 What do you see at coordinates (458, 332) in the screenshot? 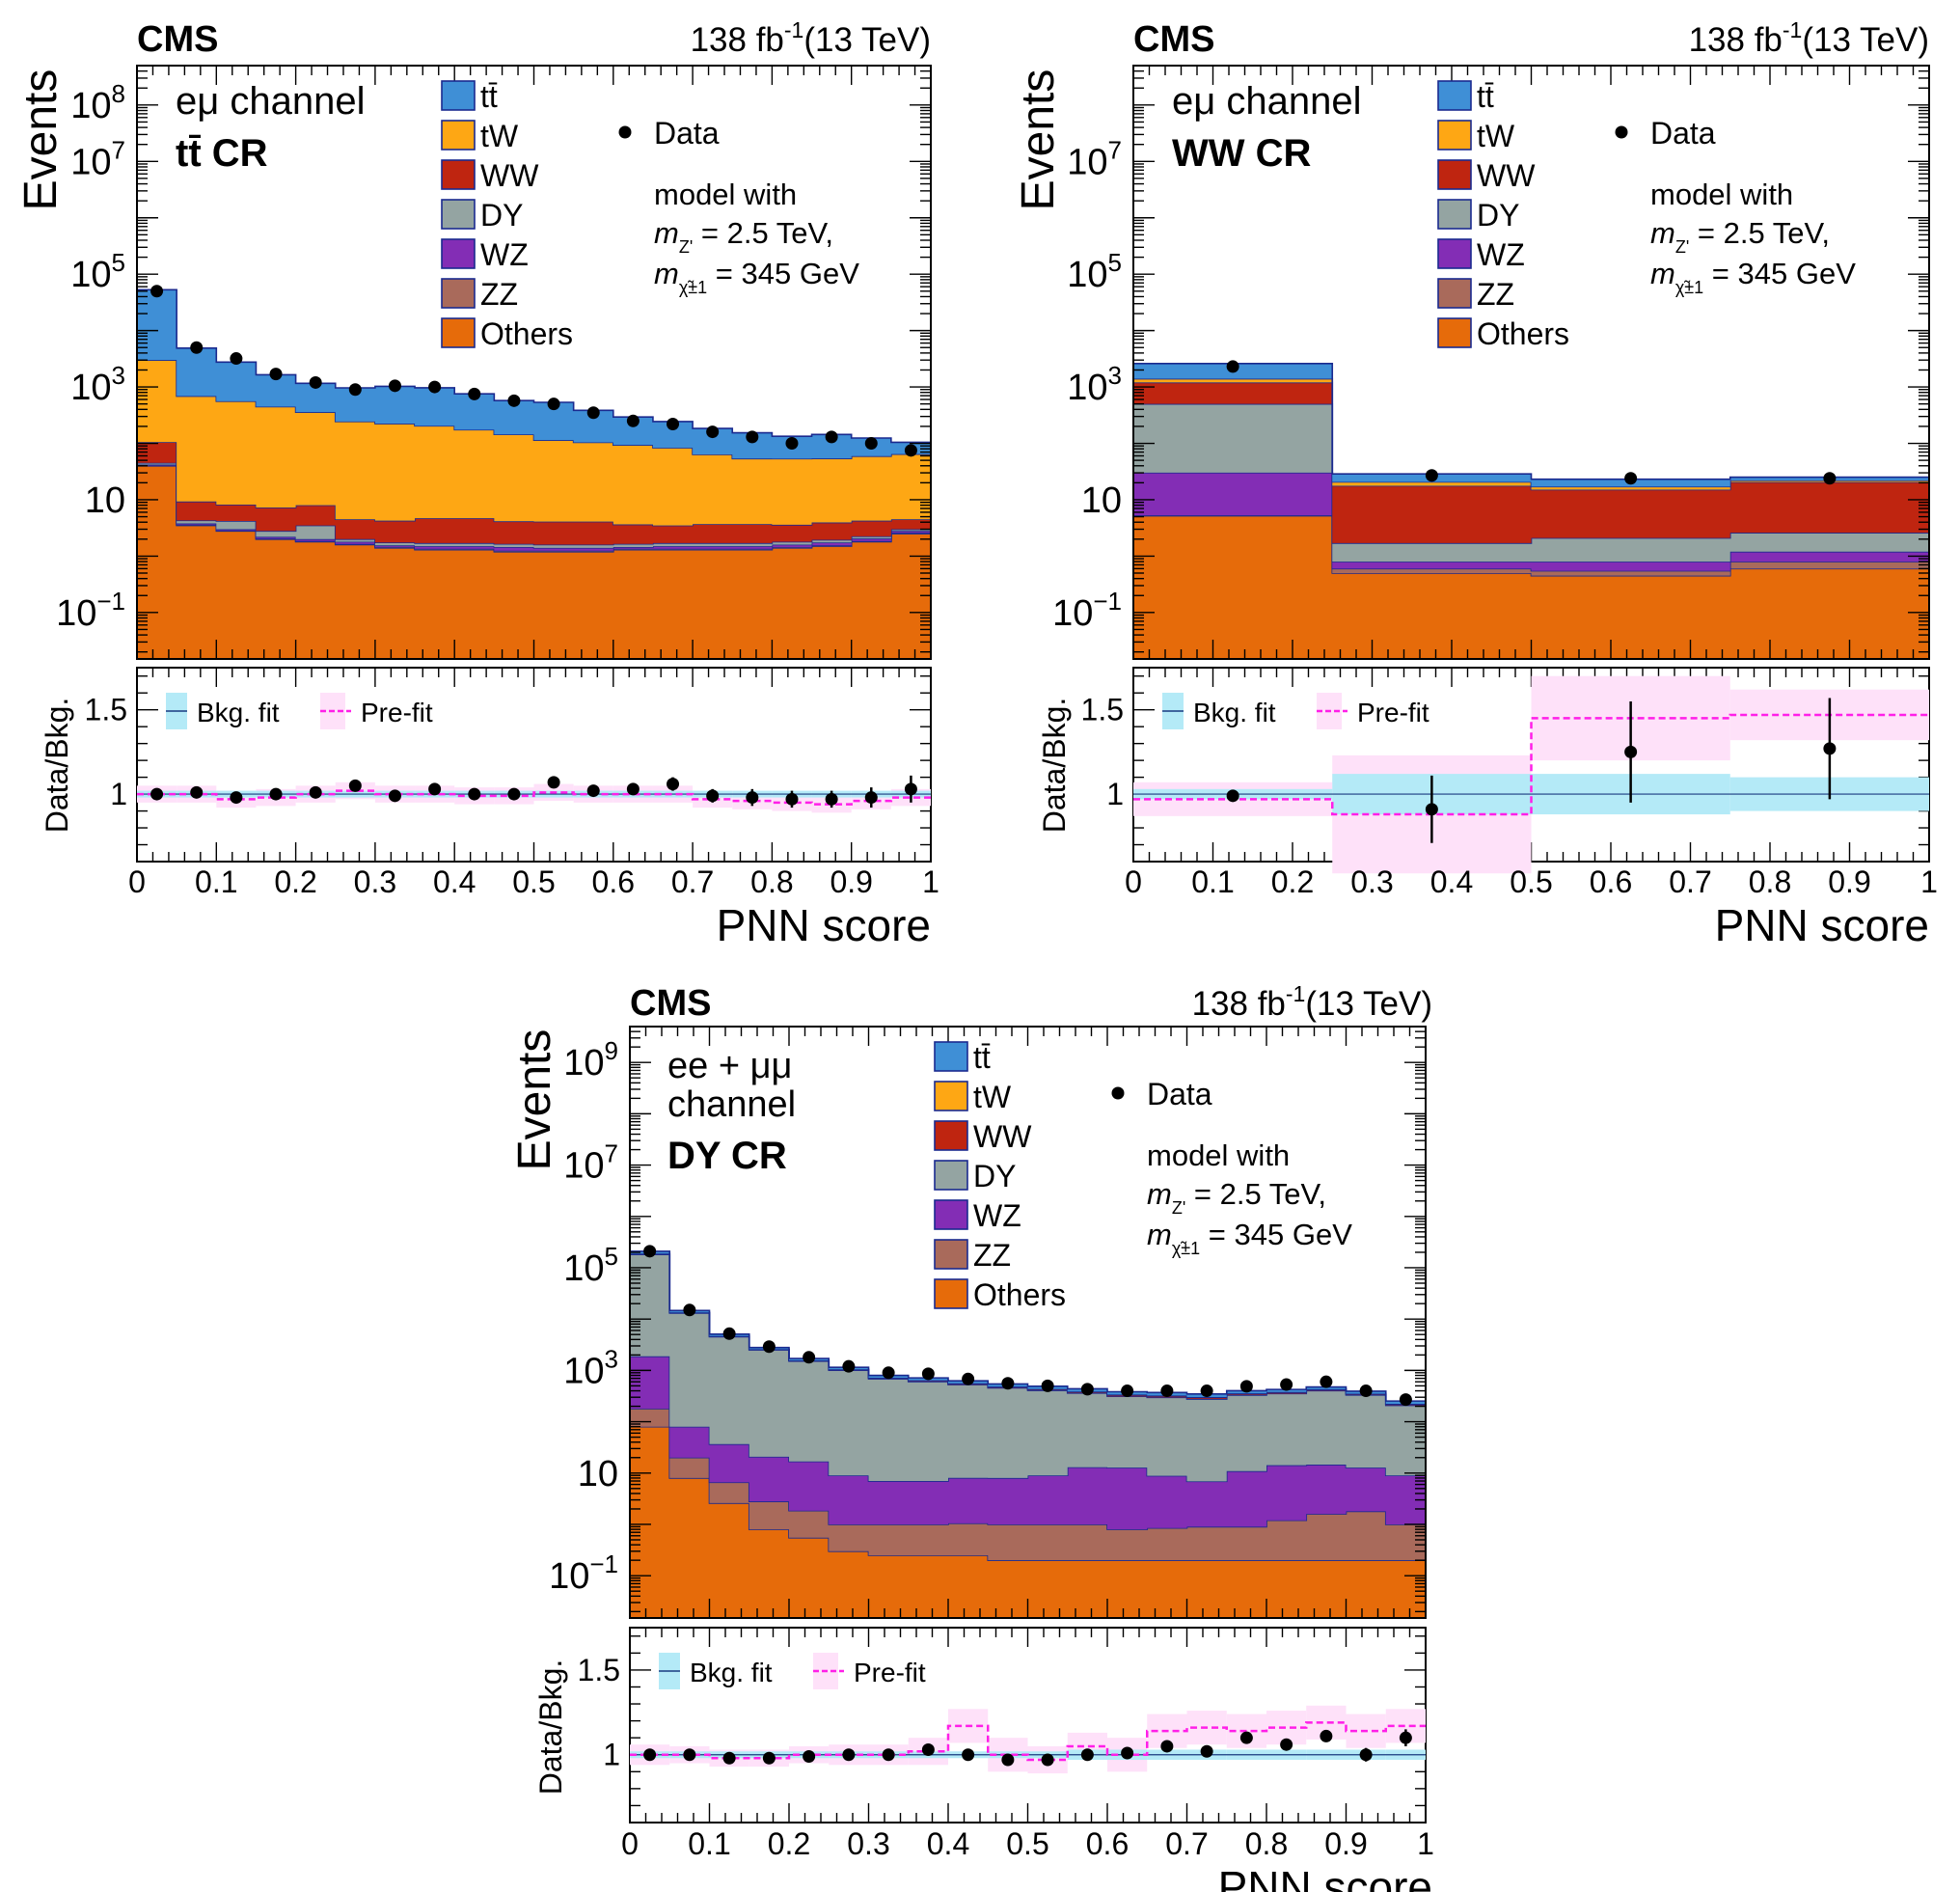
I see `legend-swatch-Others` at bounding box center [458, 332].